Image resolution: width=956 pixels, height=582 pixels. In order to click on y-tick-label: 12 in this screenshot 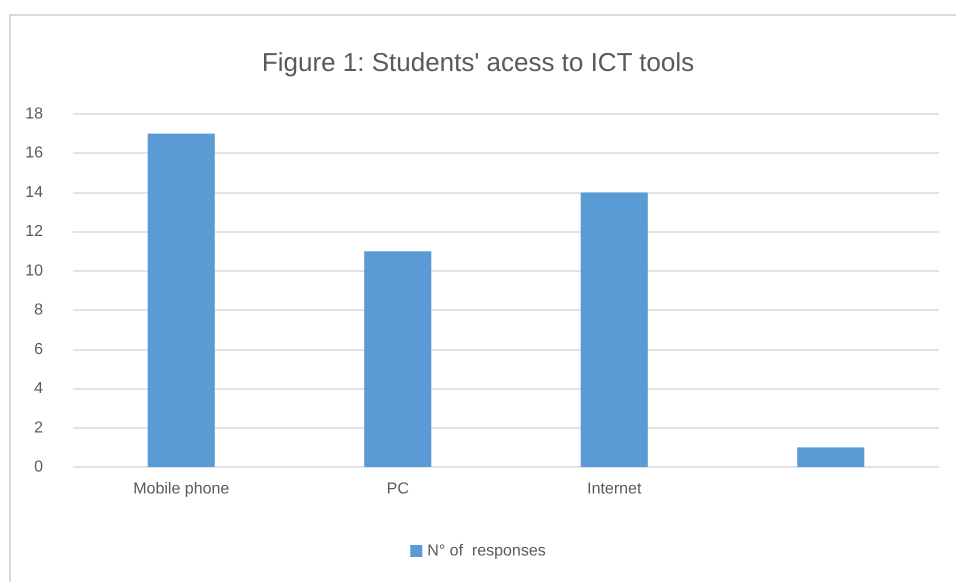, I will do `click(34, 231)`.